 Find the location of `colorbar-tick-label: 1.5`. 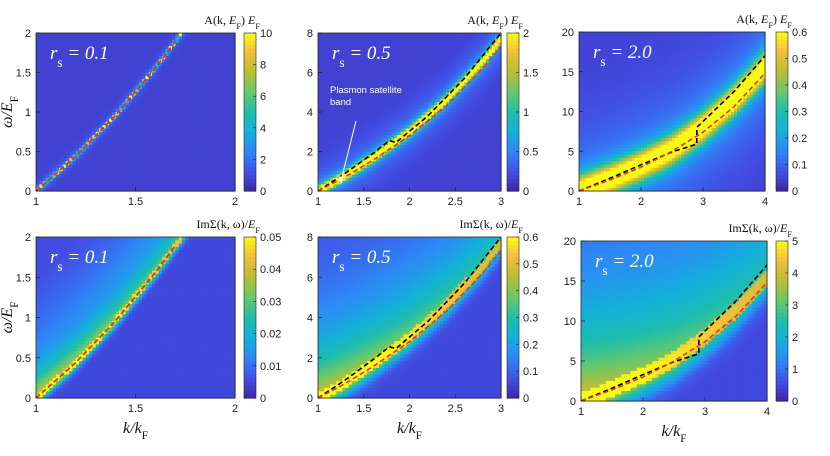

colorbar-tick-label: 1.5 is located at coordinates (530, 74).